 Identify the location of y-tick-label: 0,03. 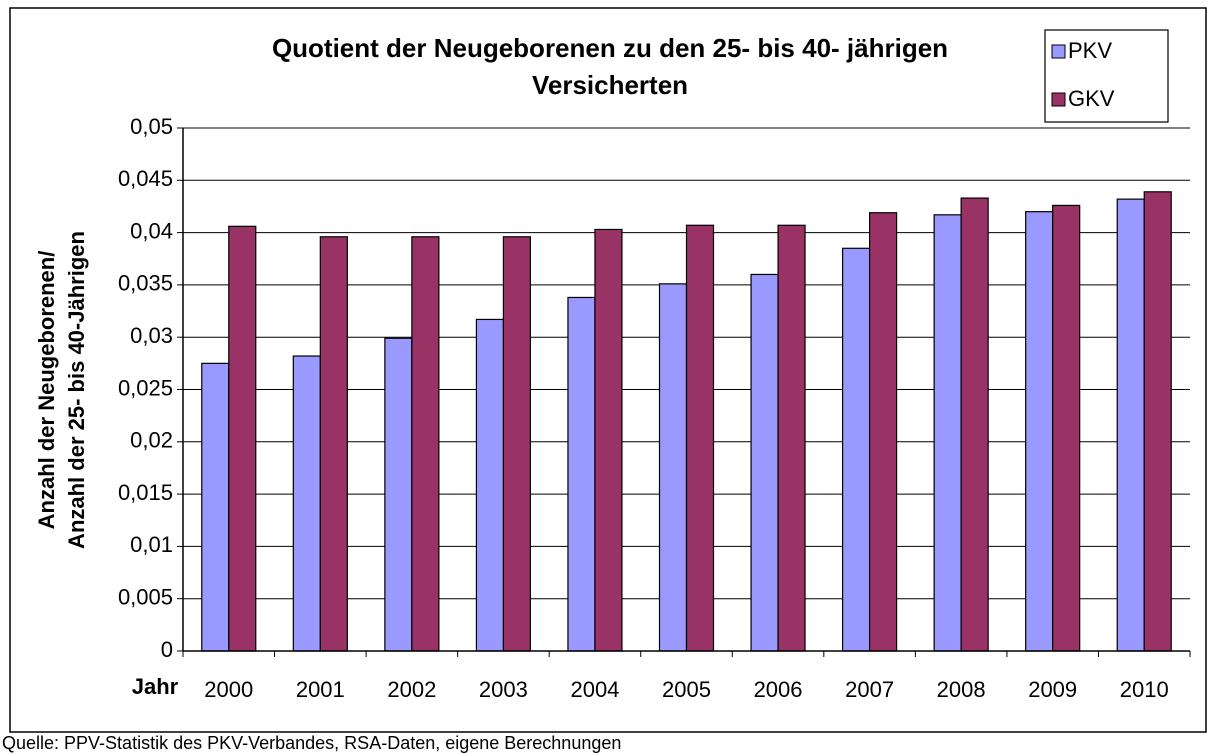
(151, 335).